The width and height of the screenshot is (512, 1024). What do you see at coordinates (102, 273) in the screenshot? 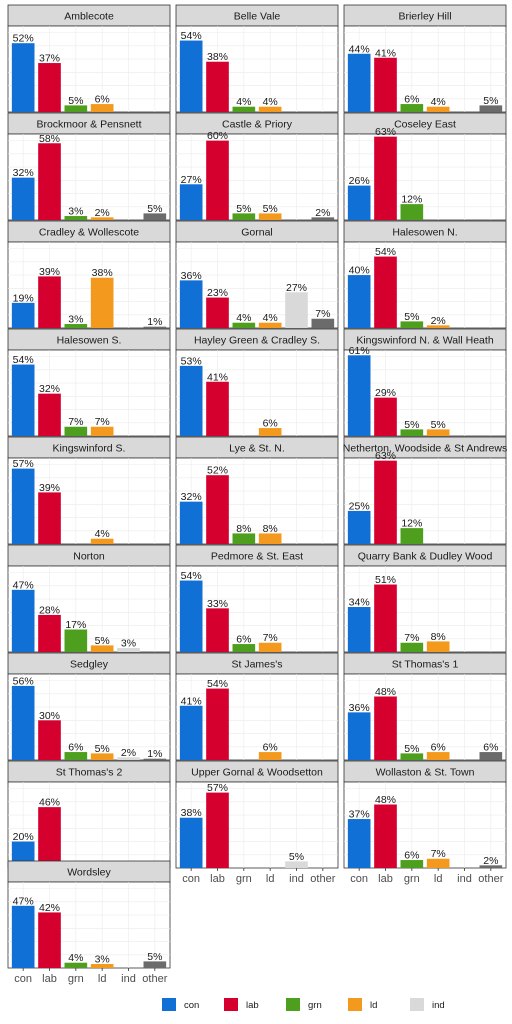
I see `data-label-ld: 38%` at bounding box center [102, 273].